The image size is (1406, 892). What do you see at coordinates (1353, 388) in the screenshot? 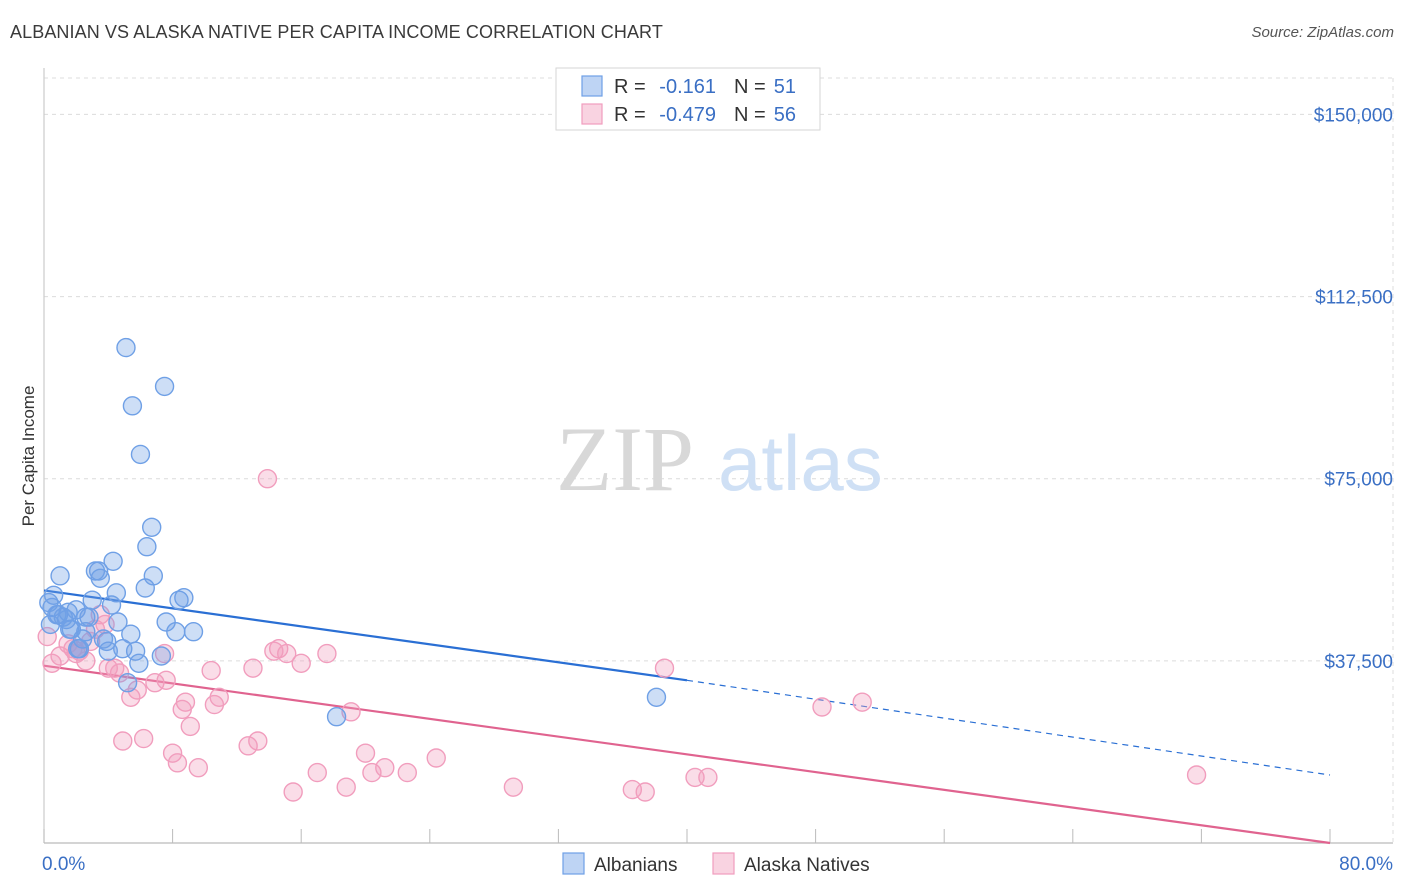
I see `y-tick-labels: $37,500 $75,000 $112,500 $150,000` at bounding box center [1353, 388].